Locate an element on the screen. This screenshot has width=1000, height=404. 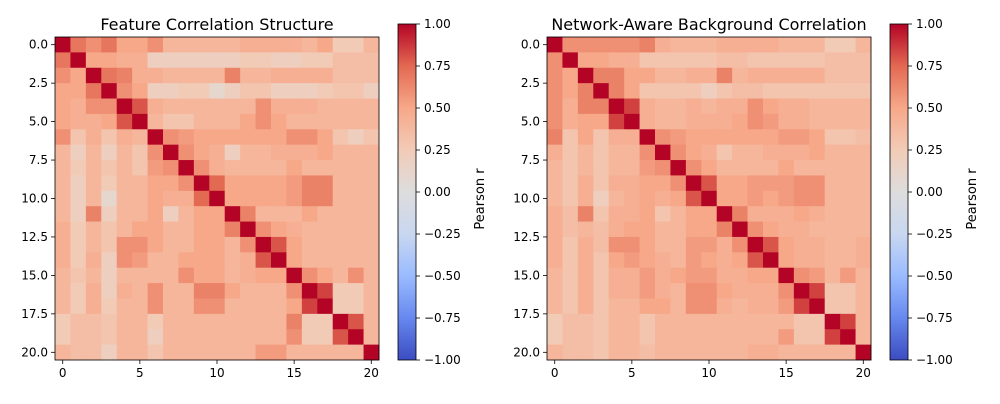
right-y-tick-label: 10.0 is located at coordinates (526, 199).